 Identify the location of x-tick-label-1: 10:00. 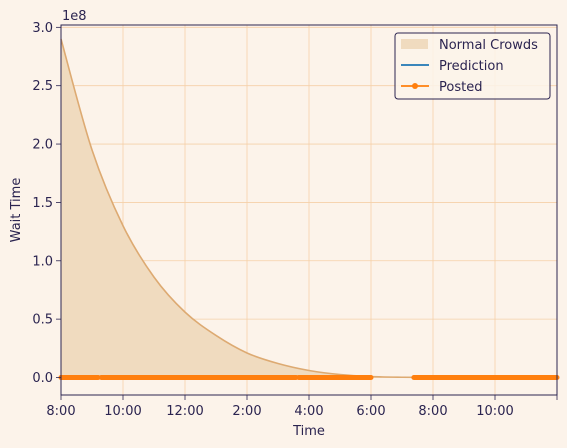
(122, 411).